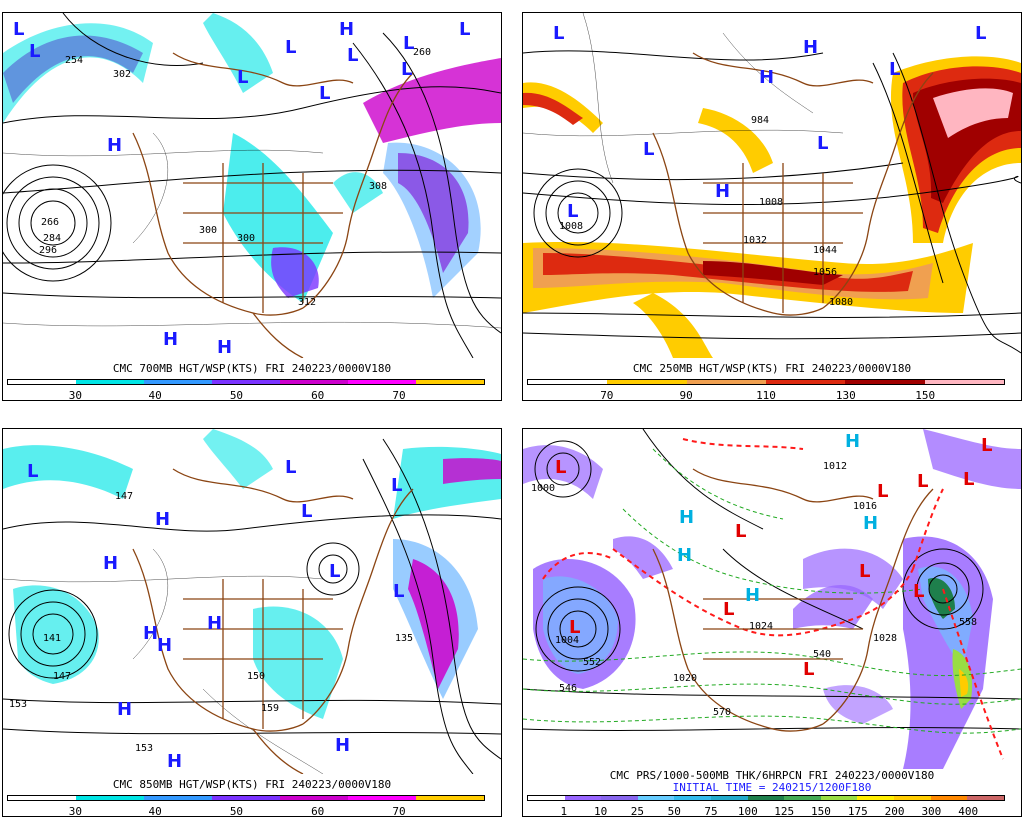 The height and width of the screenshot is (819, 1024). What do you see at coordinates (432, 100) in the screenshot?
I see `jet-atlantic` at bounding box center [432, 100].